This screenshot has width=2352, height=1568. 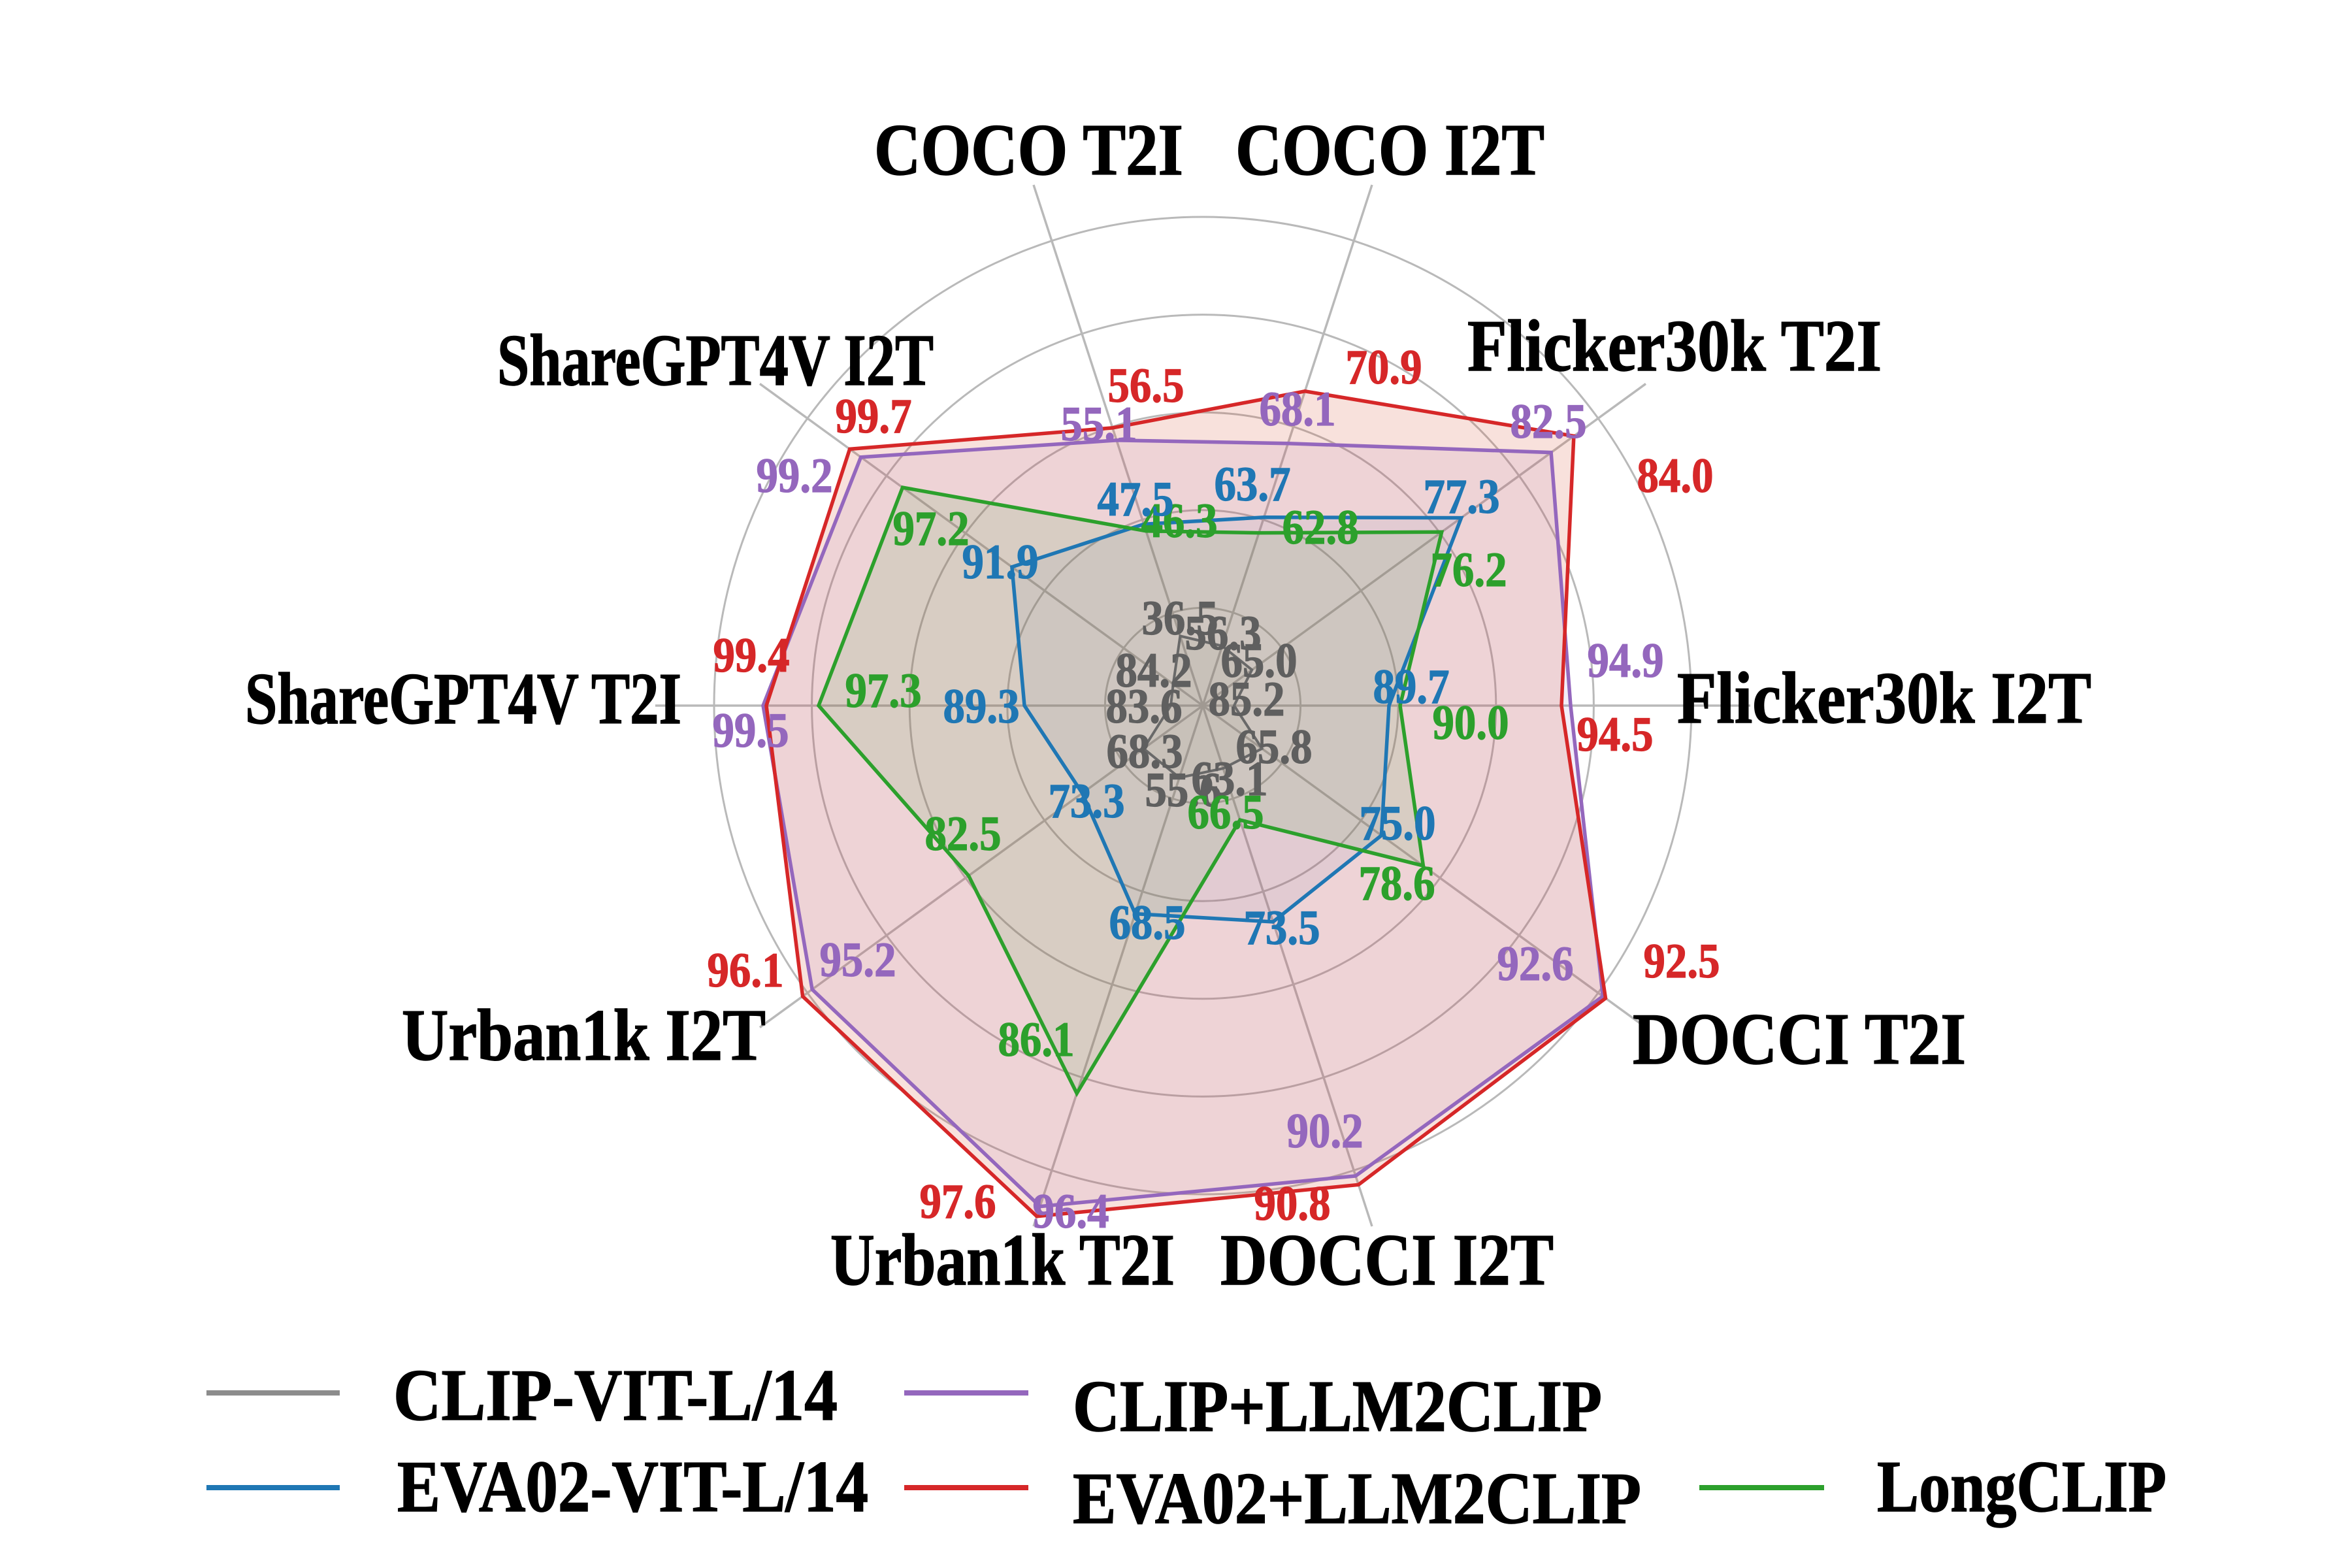 What do you see at coordinates (1615, 735) in the screenshot?
I see `svg-text: 94.5` at bounding box center [1615, 735].